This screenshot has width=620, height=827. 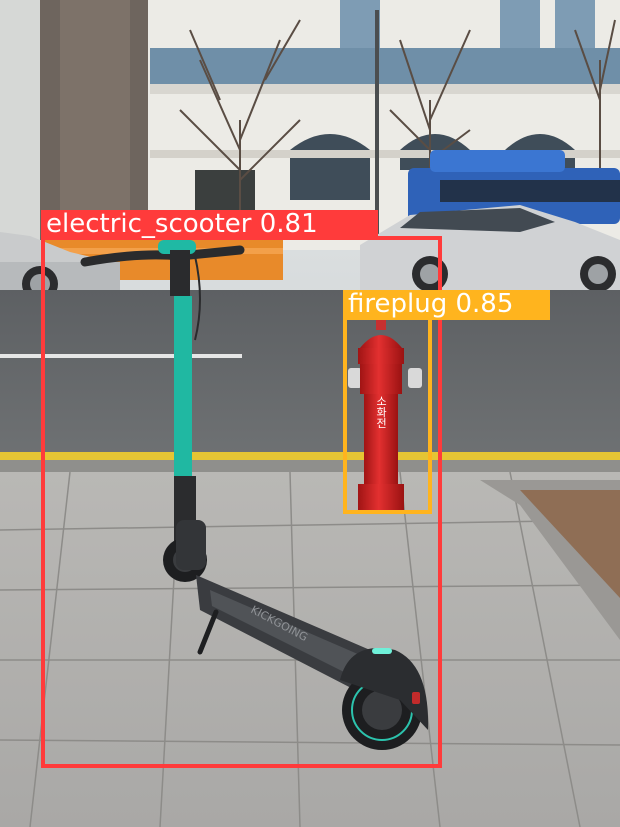 I want to click on detection-box-fireplug, so click(x=387, y=415).